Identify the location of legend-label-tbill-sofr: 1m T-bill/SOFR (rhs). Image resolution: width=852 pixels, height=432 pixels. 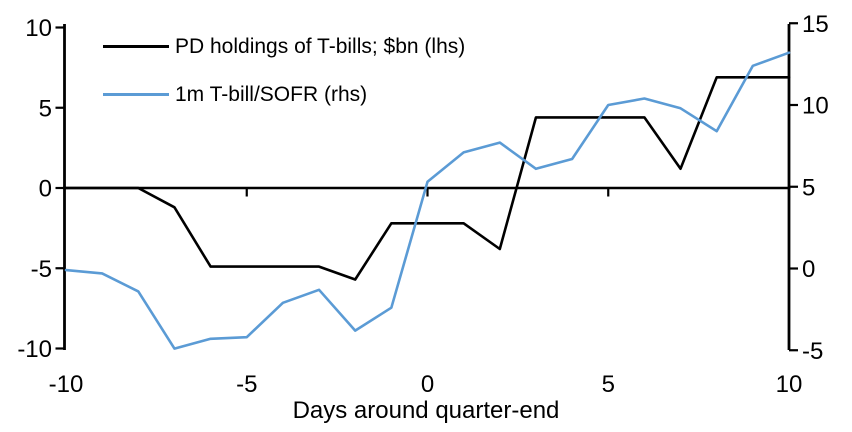
(271, 94).